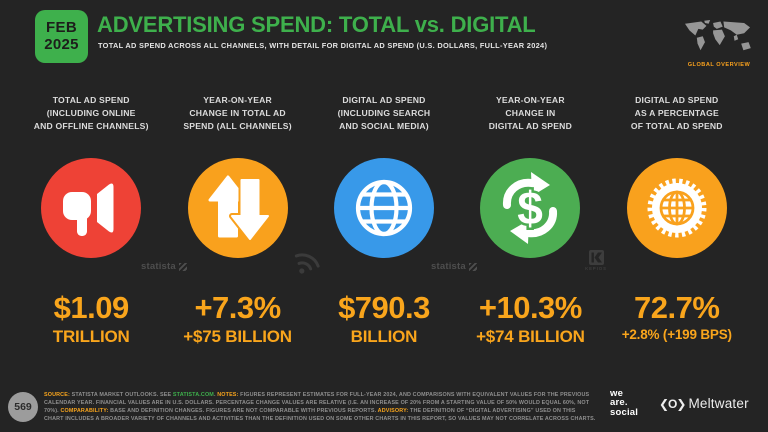  I want to click on metric-subvalue: TRILLION, so click(91, 336).